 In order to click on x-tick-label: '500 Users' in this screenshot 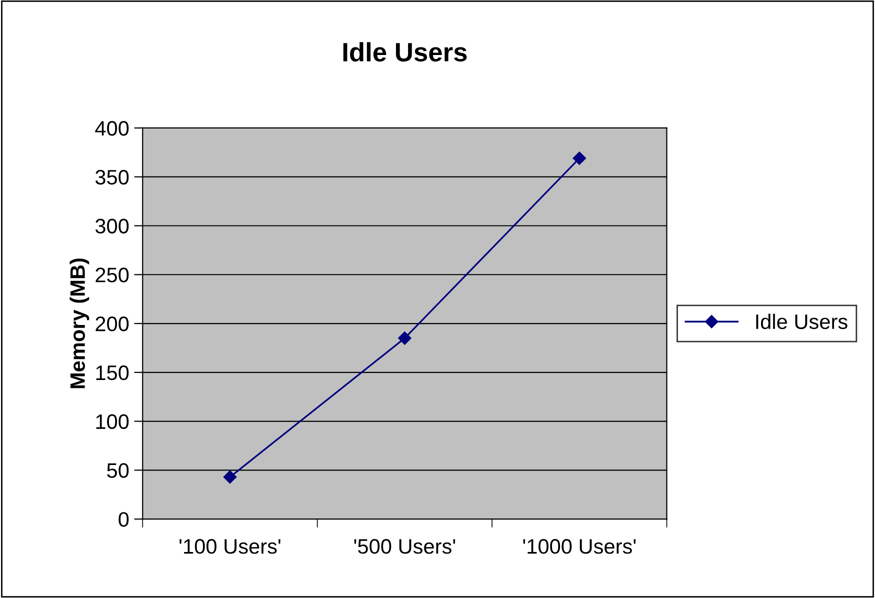, I will do `click(405, 546)`.